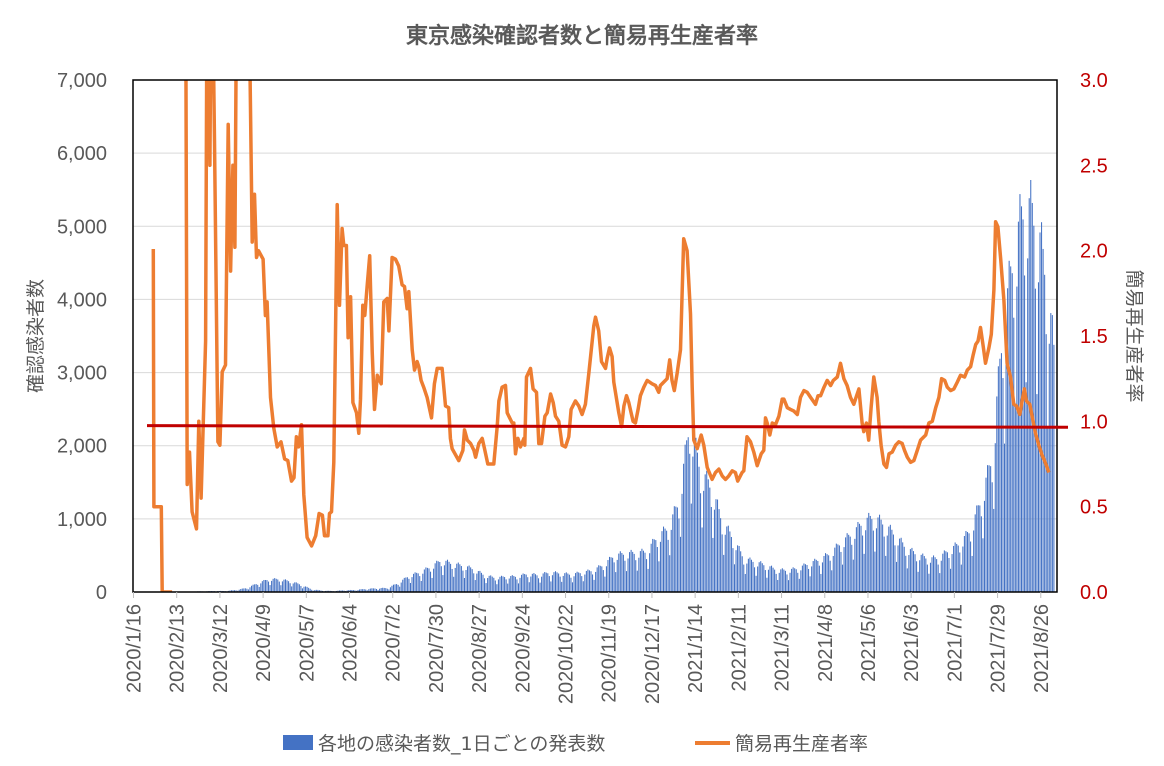  I want to click on x-tick-label: 2020/6/4, so click(351, 643).